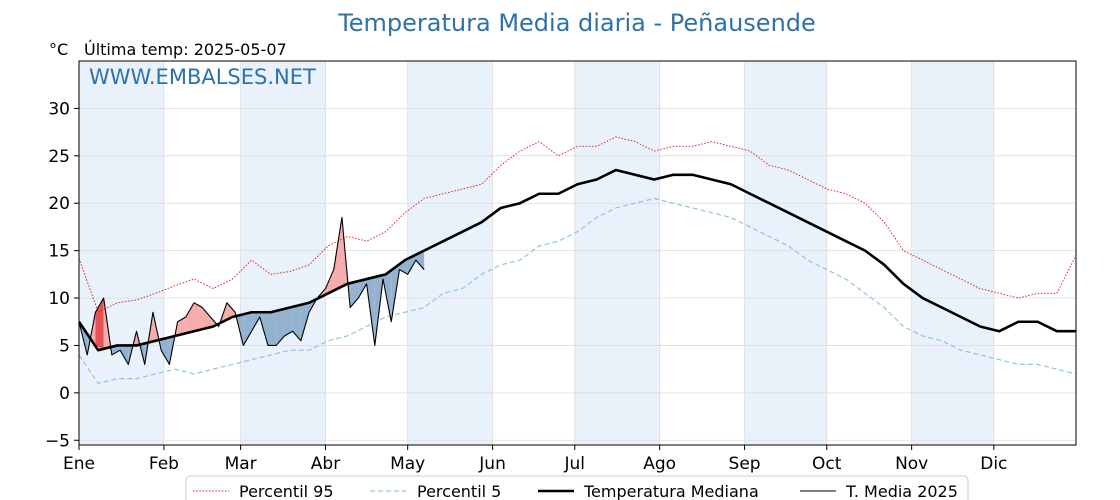 The height and width of the screenshot is (500, 1120). Describe the element at coordinates (827, 464) in the screenshot. I see `x-tick-label: Oct` at that location.